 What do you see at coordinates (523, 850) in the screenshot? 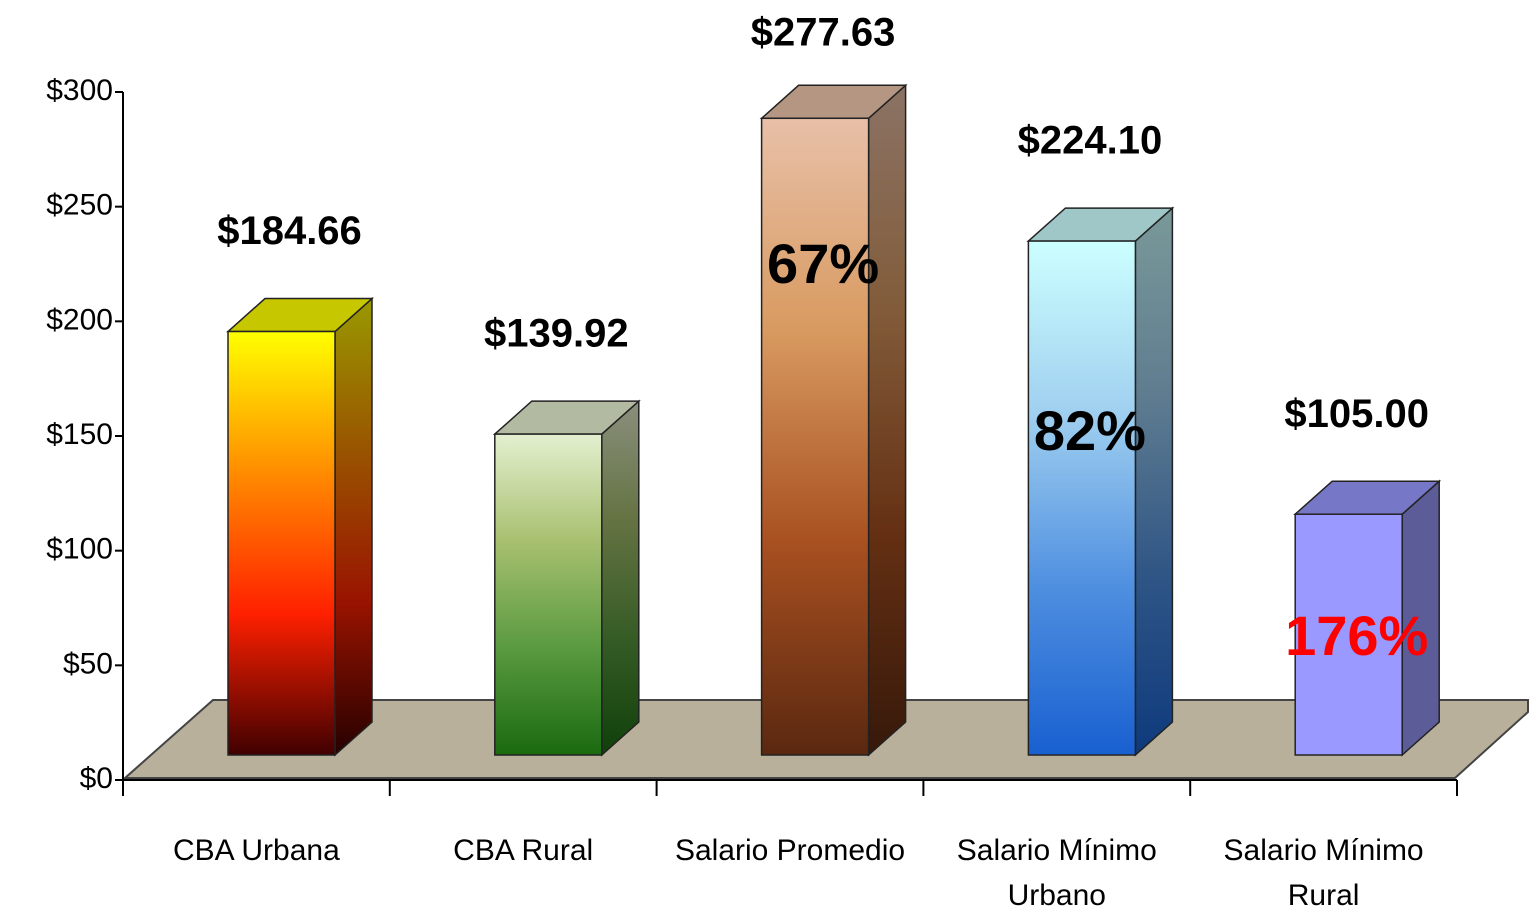
I see `x-tick-label: CBA Rural` at bounding box center [523, 850].